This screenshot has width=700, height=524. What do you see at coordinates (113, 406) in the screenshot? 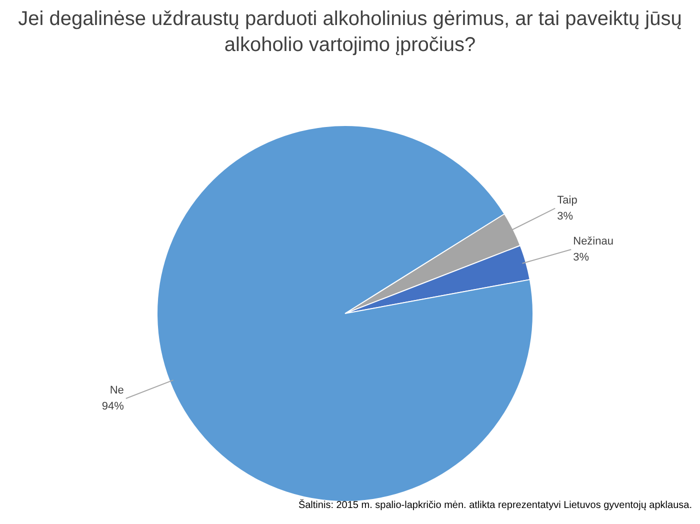
I see `data-label: 94%` at bounding box center [113, 406].